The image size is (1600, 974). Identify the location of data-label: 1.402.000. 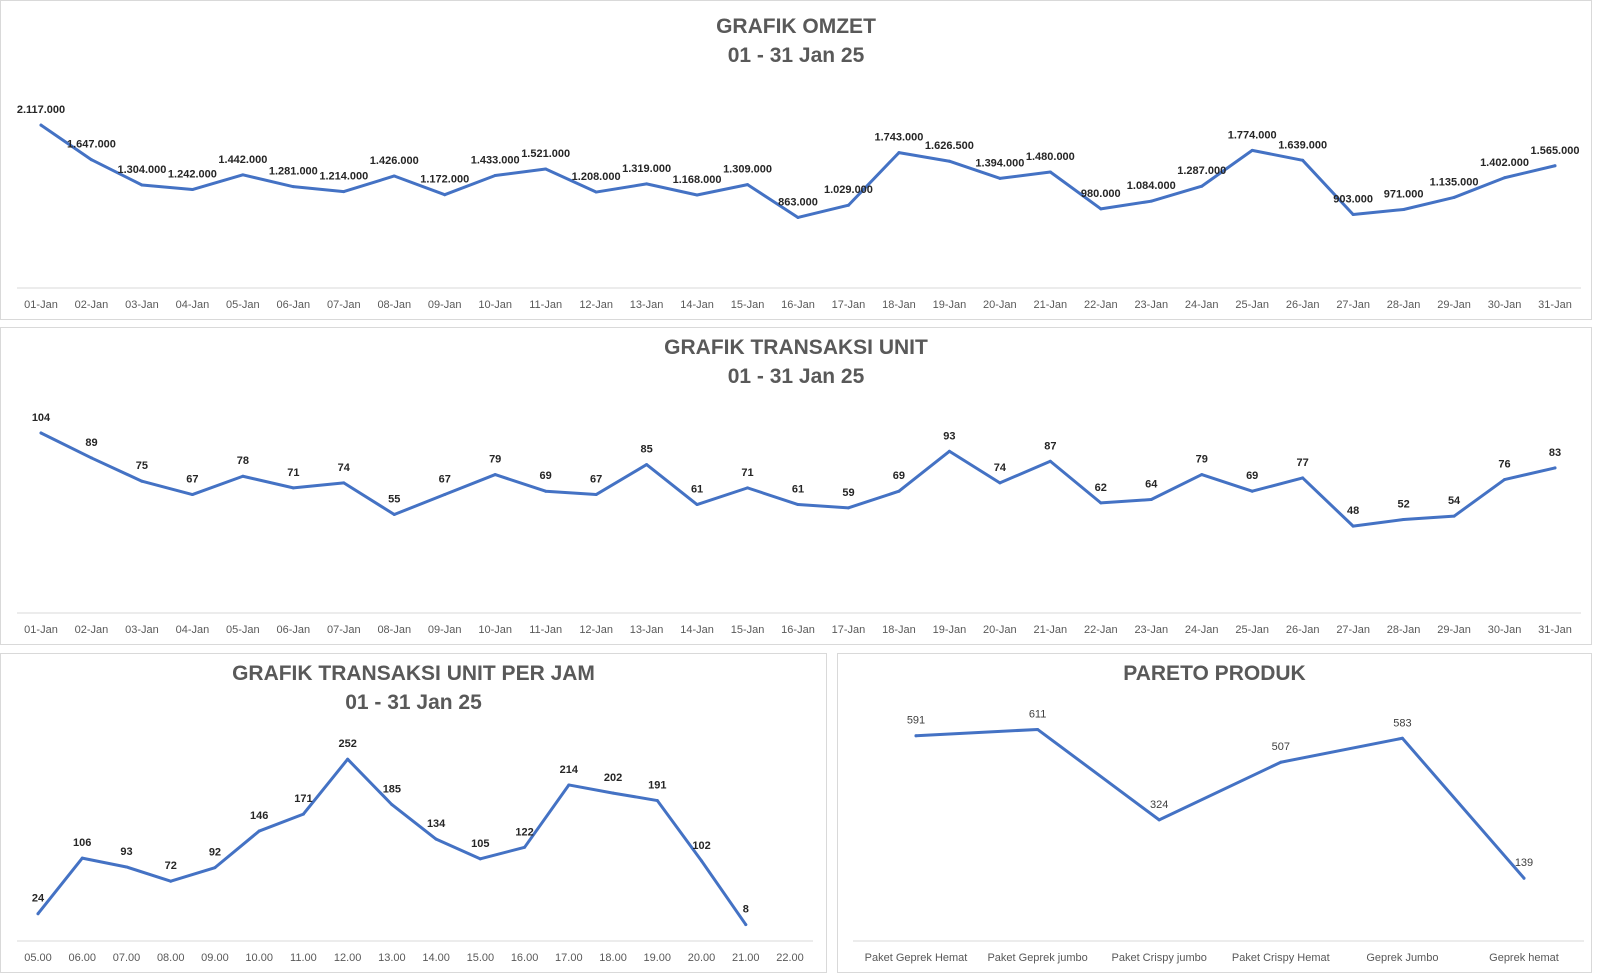
(1504, 163).